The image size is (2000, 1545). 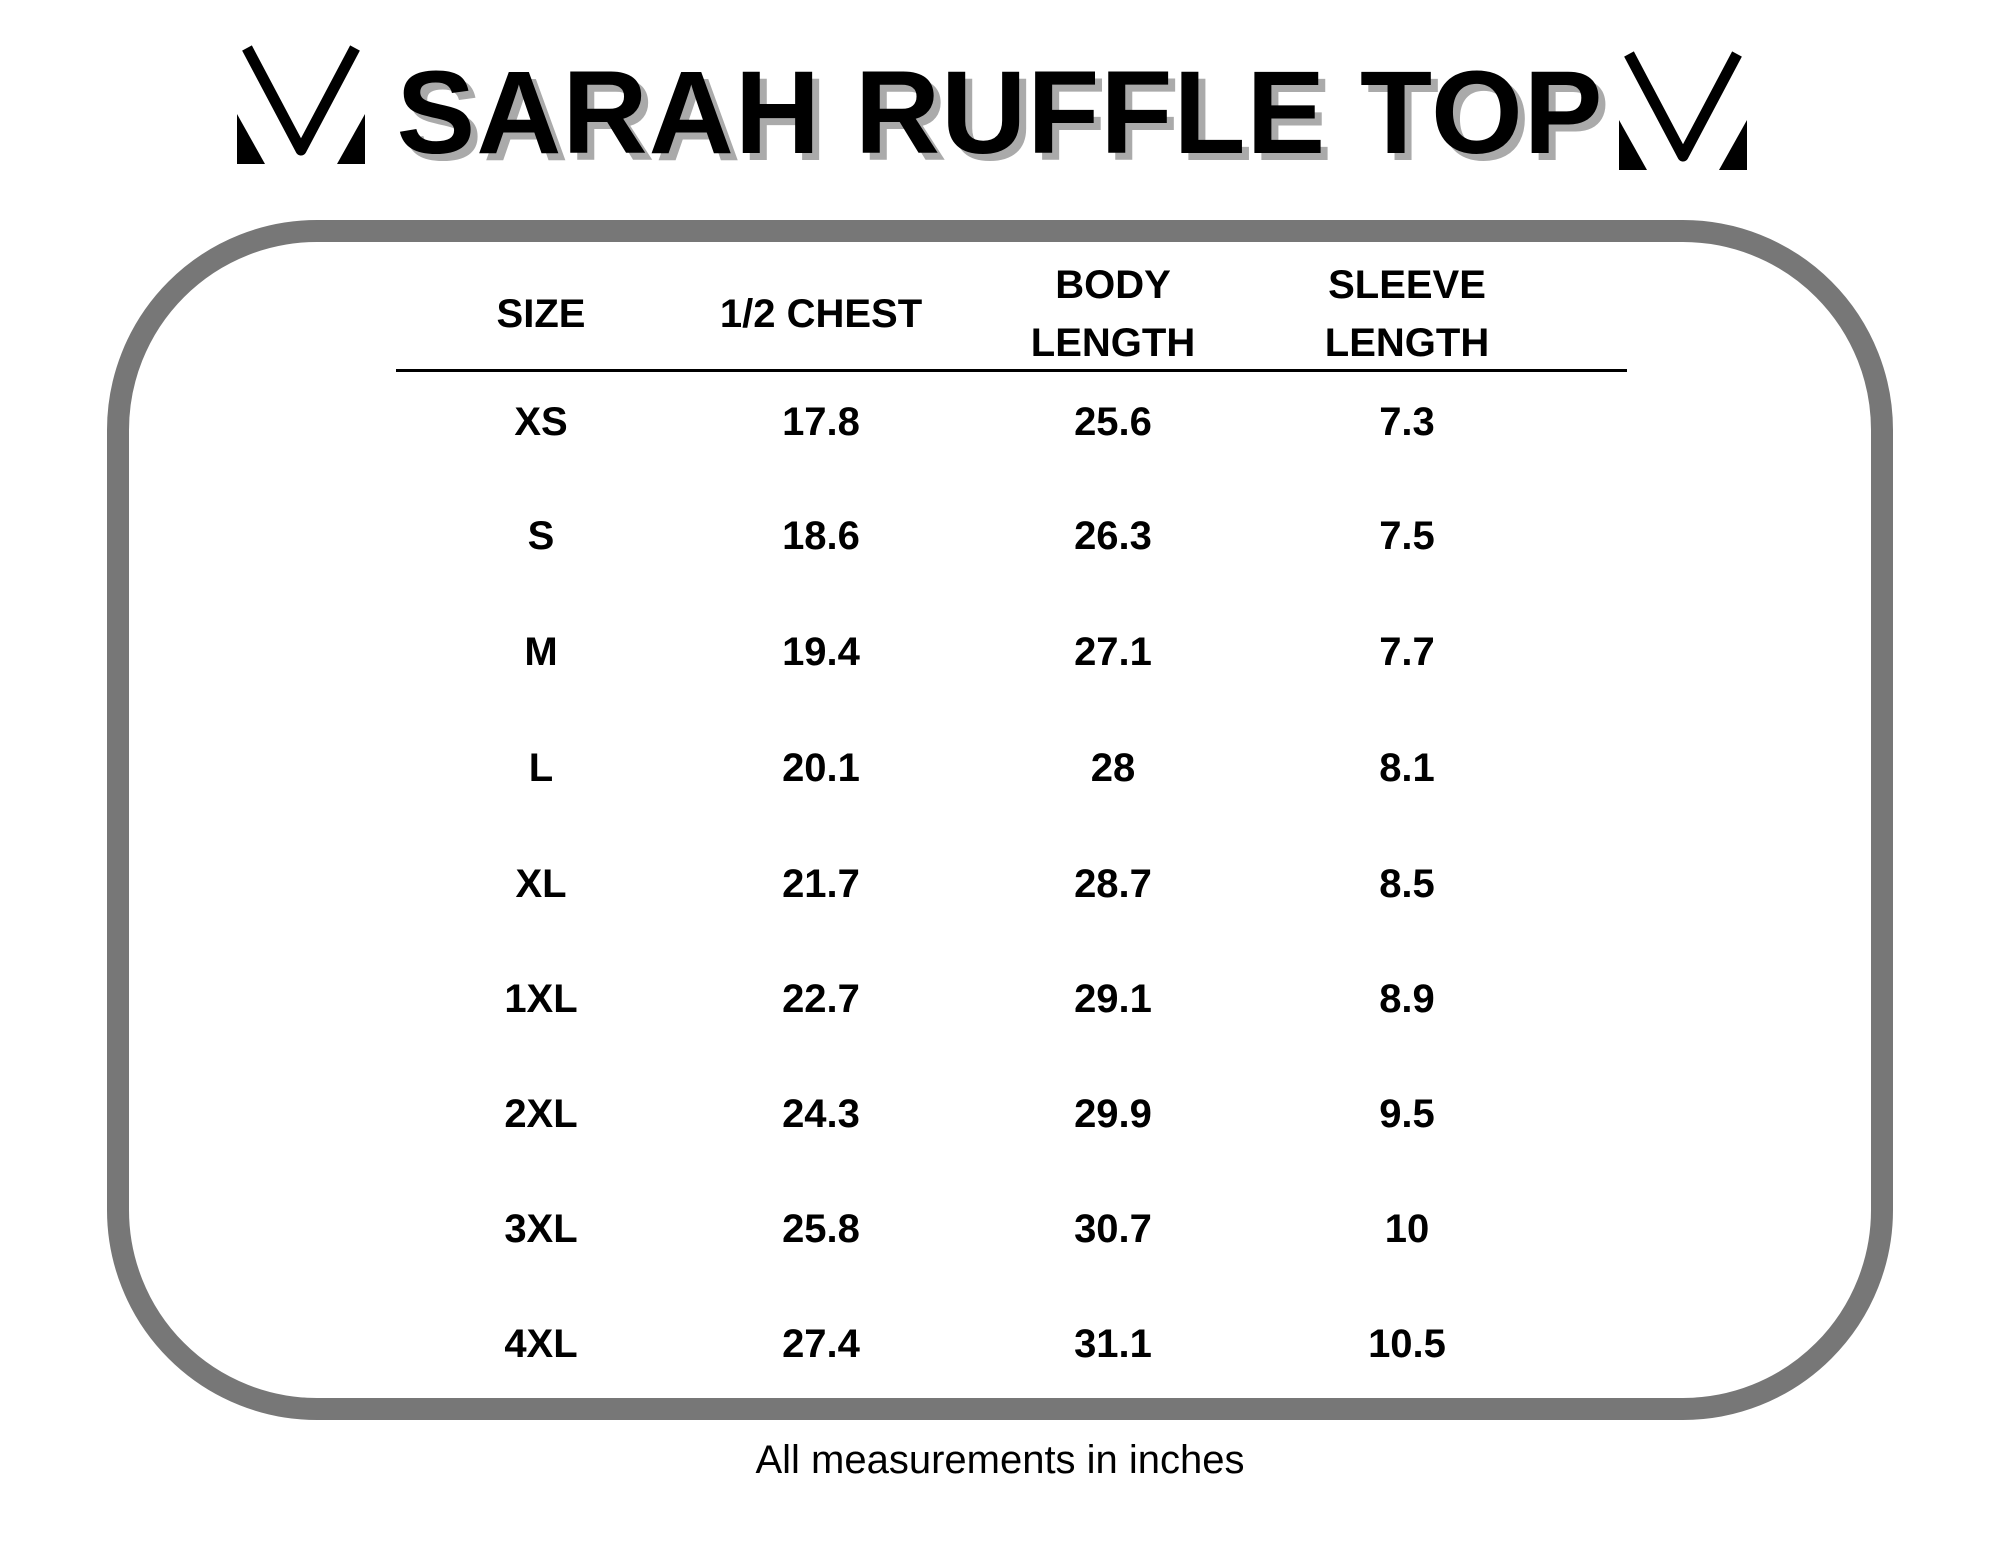 I want to click on cell-body-length: 29.9, so click(x=1113, y=1114).